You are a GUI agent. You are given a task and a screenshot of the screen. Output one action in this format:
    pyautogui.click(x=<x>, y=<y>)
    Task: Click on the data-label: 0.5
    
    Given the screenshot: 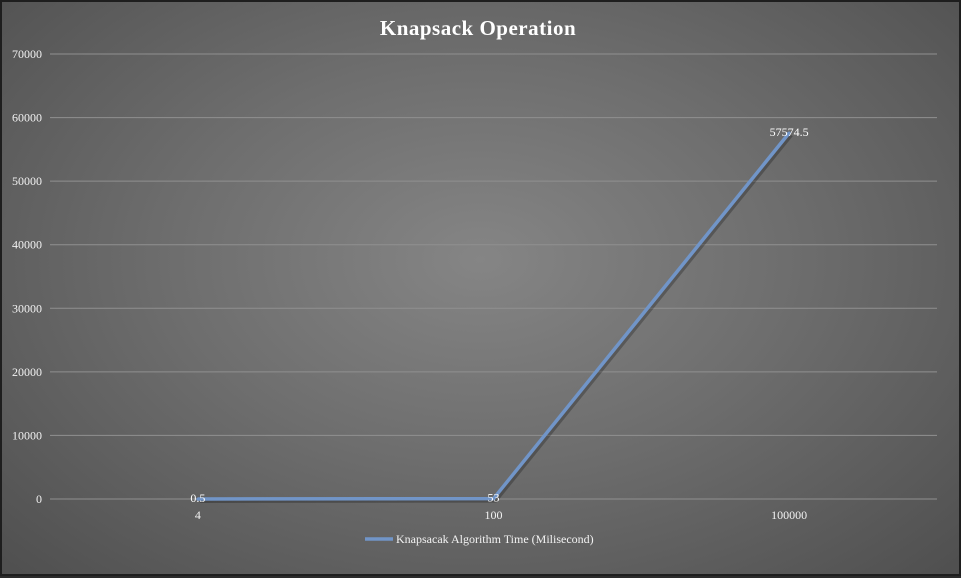 What is the action you would take?
    pyautogui.click(x=197, y=498)
    